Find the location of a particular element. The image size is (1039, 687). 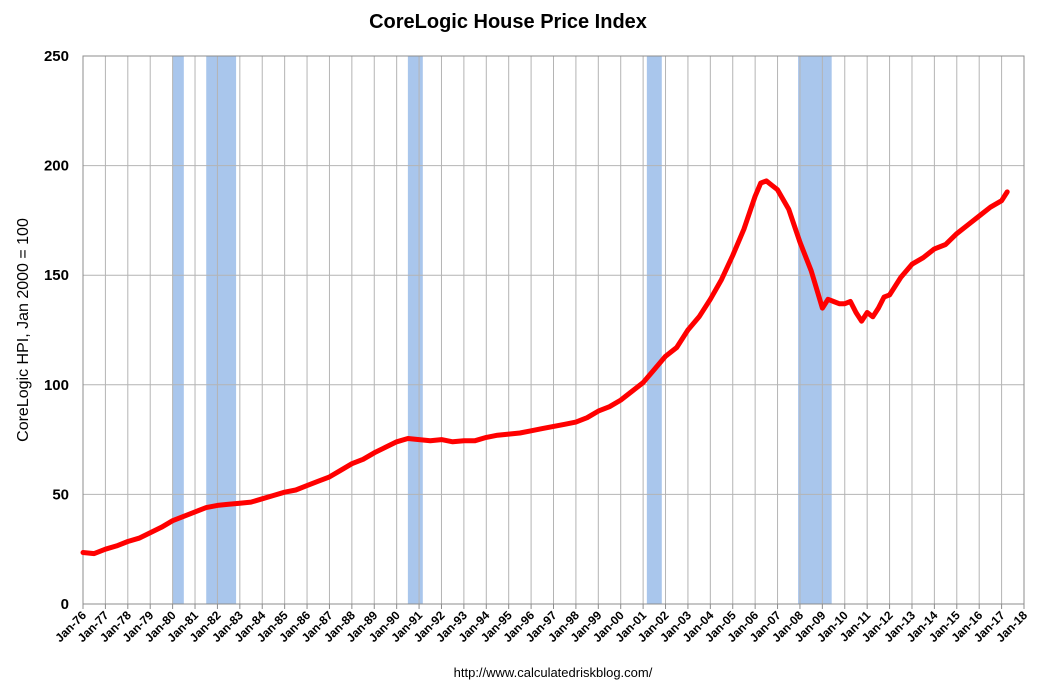

y-tick-label: 0 is located at coordinates (65, 604).